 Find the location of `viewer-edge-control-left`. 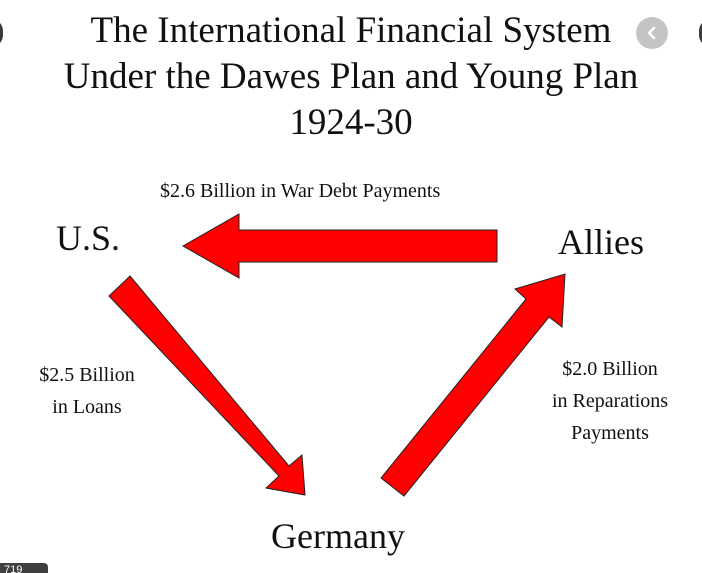

viewer-edge-control-left is located at coordinates (1, 33).